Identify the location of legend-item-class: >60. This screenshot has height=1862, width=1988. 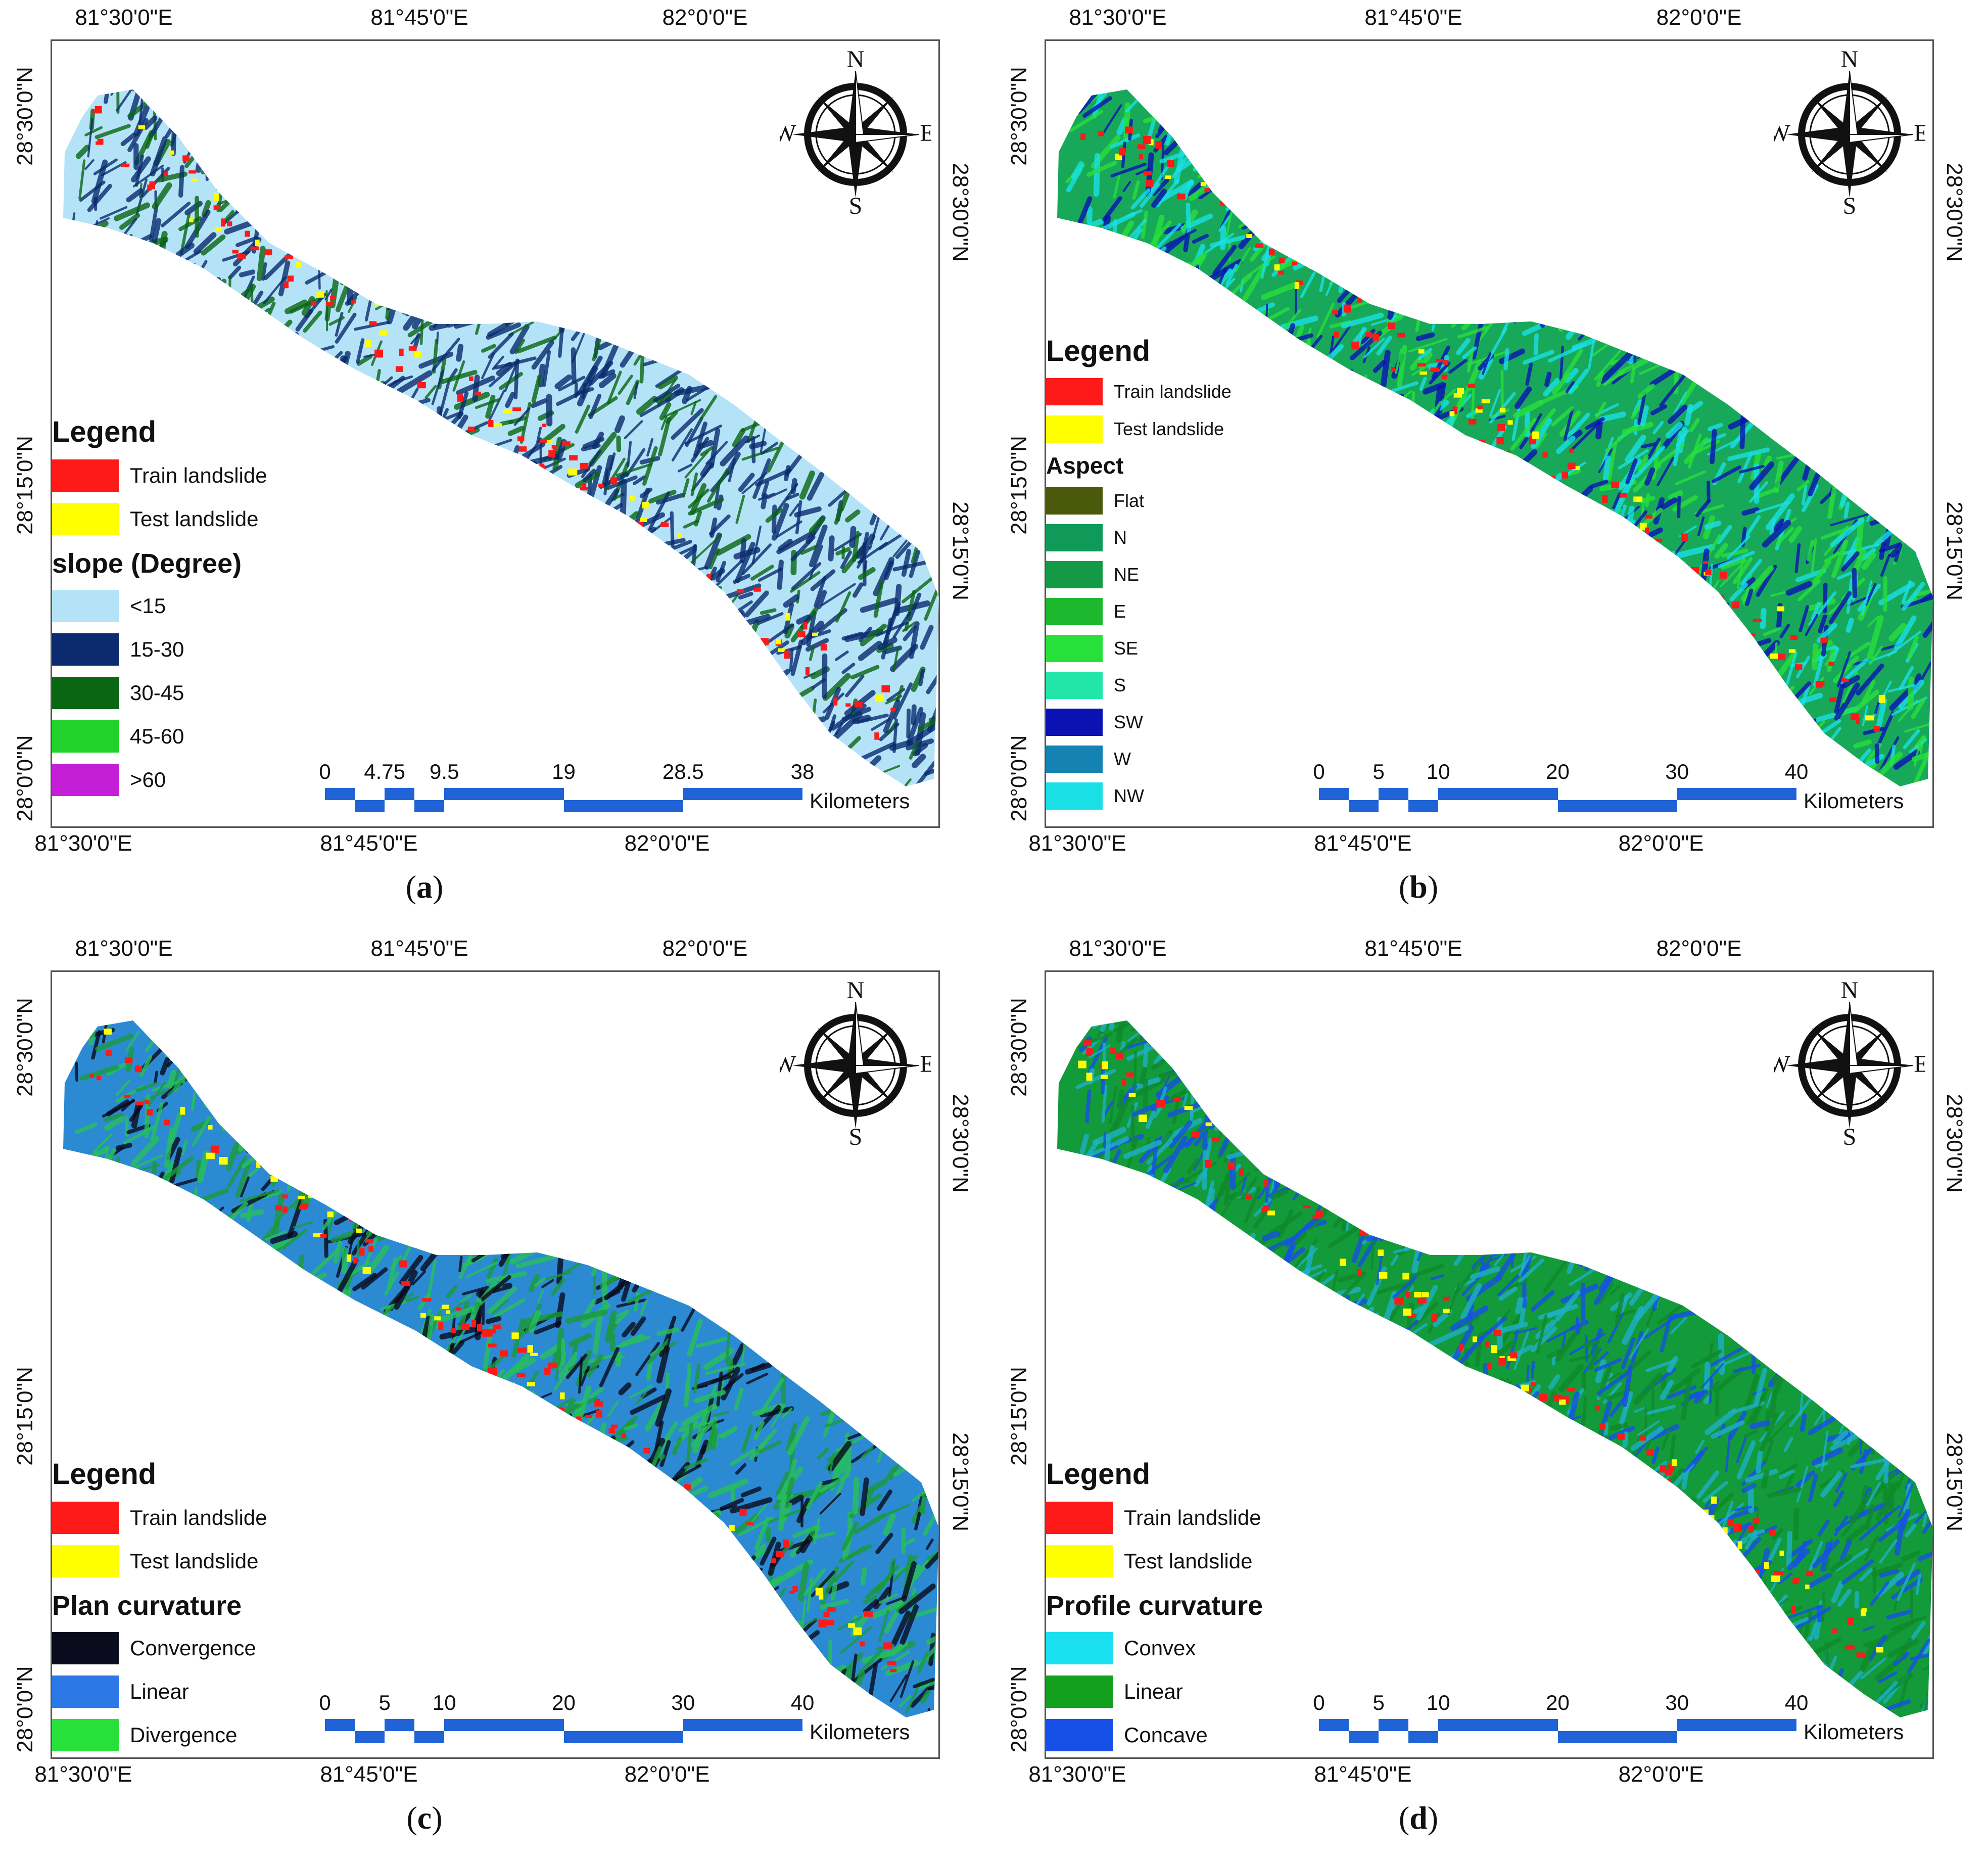
(160, 780).